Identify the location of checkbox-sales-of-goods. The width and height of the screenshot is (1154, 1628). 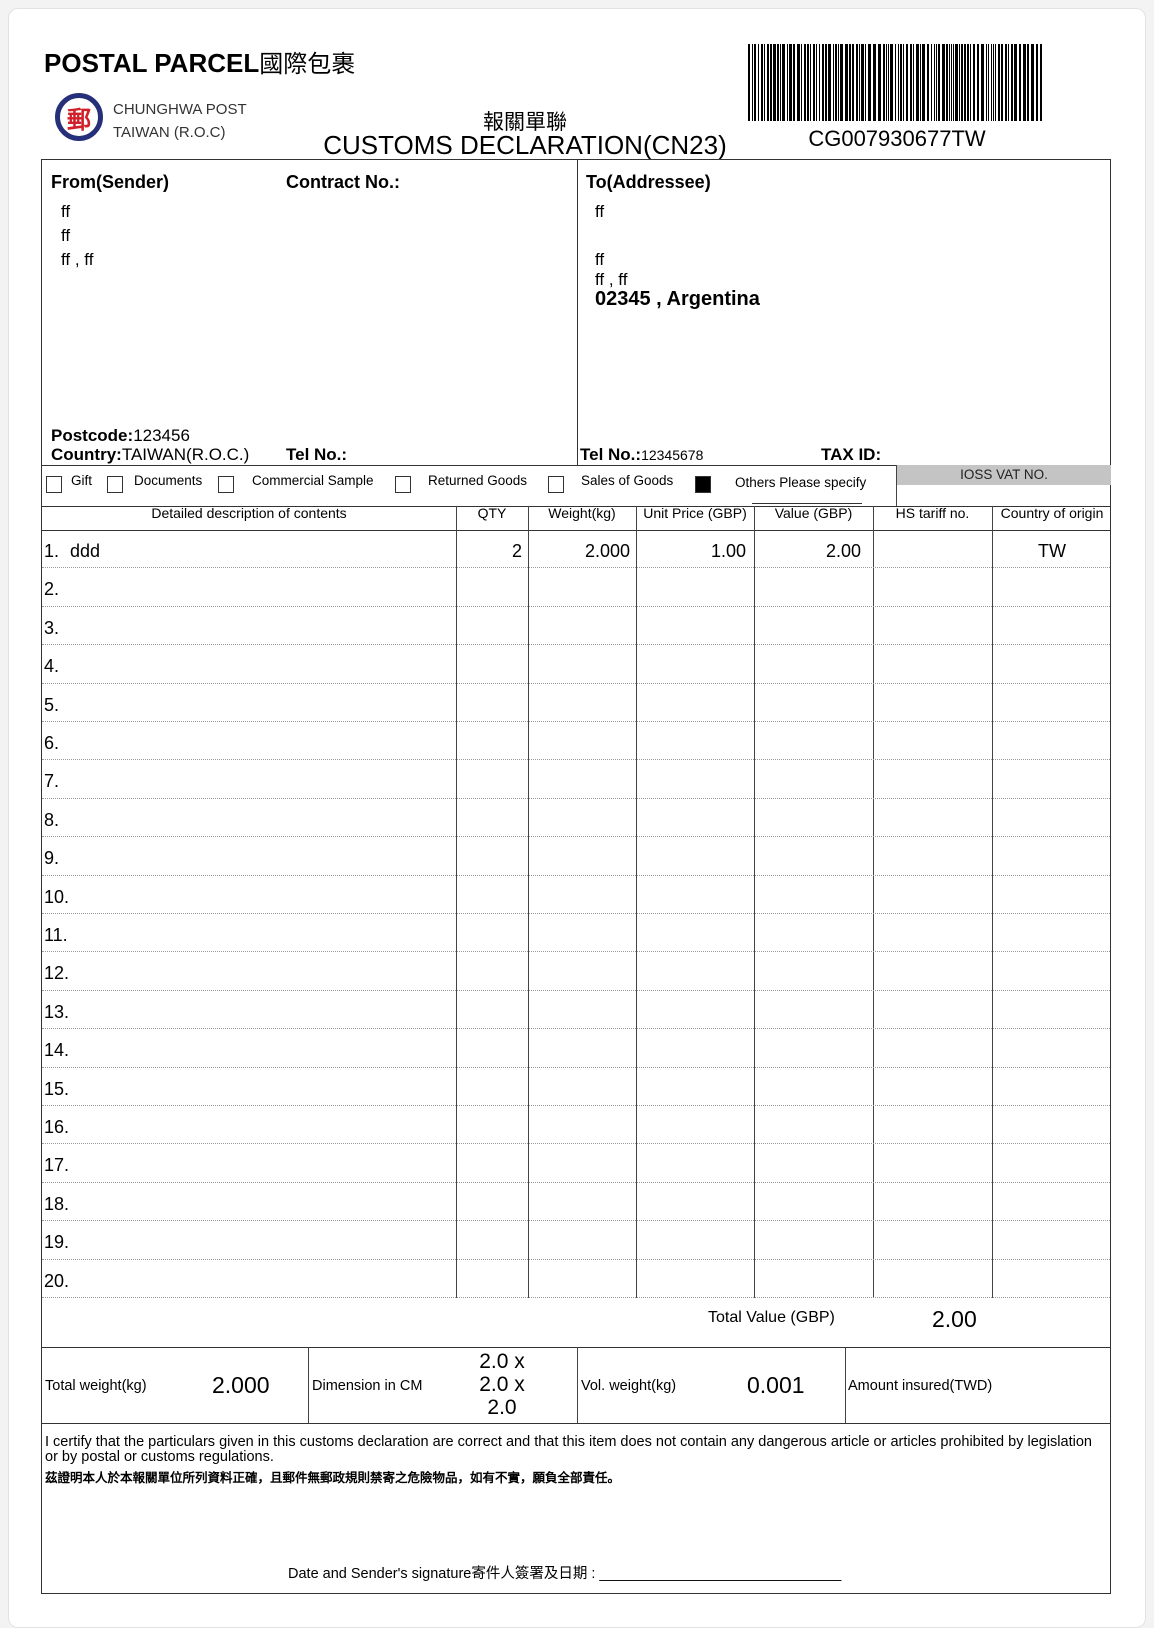
(556, 484).